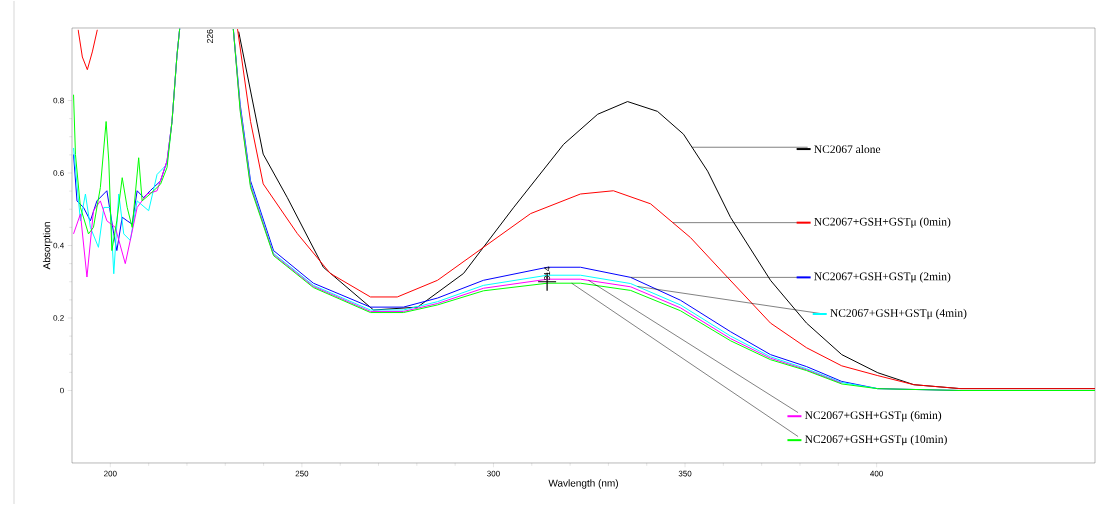 Image resolution: width=1098 pixels, height=505 pixels. What do you see at coordinates (847, 149) in the screenshot?
I see `legend-label: NC2067 alone` at bounding box center [847, 149].